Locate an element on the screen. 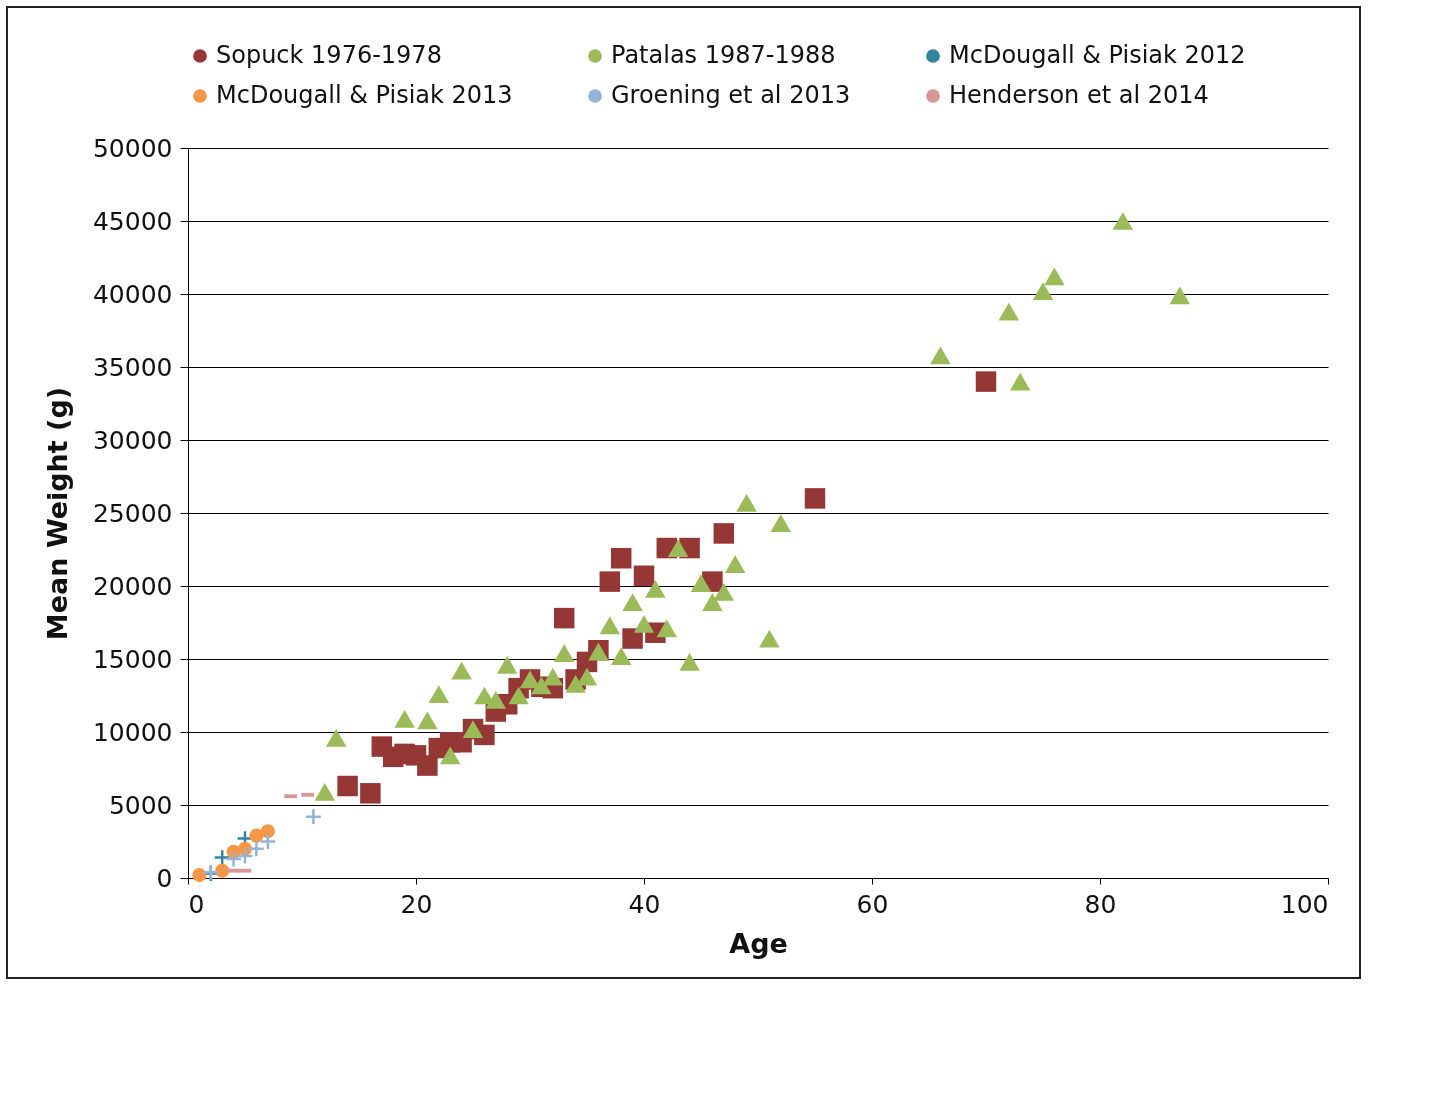 The height and width of the screenshot is (1115, 1452). y-tick-label: 15000 is located at coordinates (132, 659).